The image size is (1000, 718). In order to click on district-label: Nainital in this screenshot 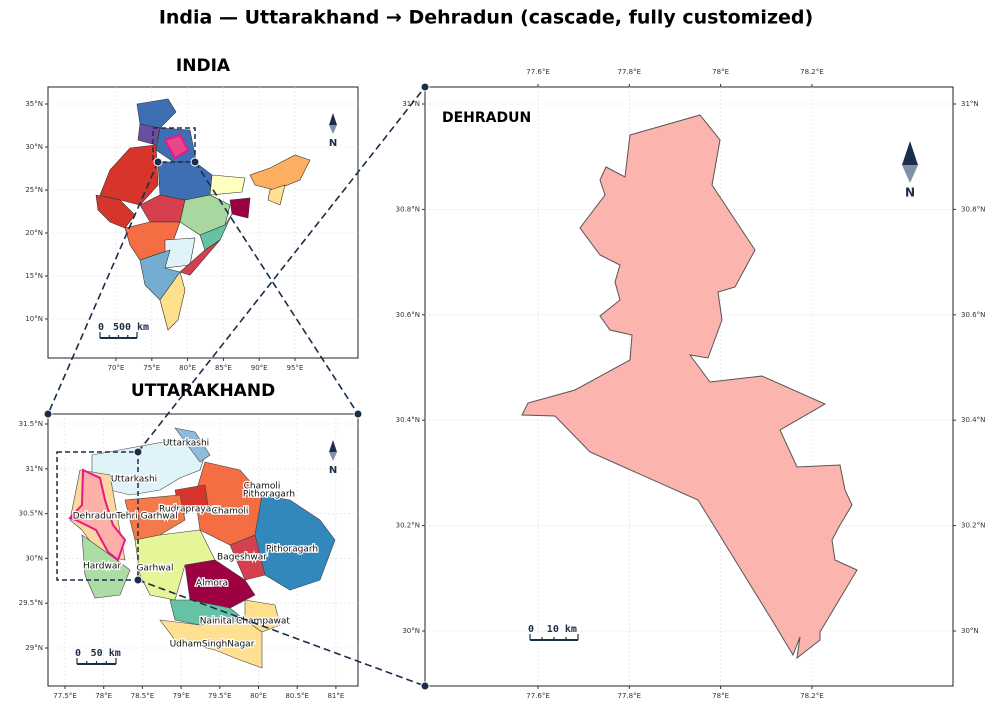, I will do `click(217, 622)`.